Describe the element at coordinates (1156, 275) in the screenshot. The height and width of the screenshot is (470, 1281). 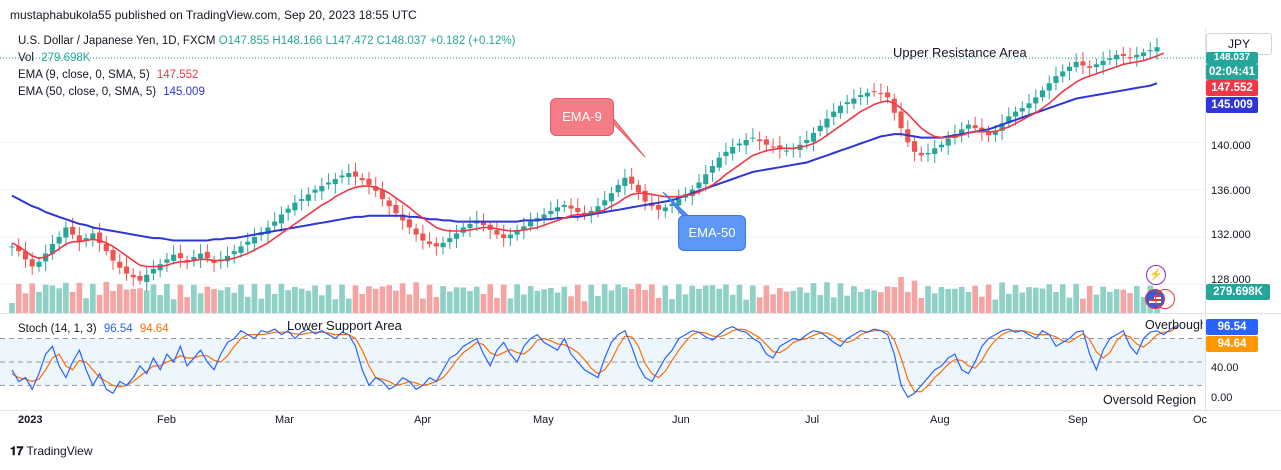
I see `lightning-icon: ⚡` at that location.